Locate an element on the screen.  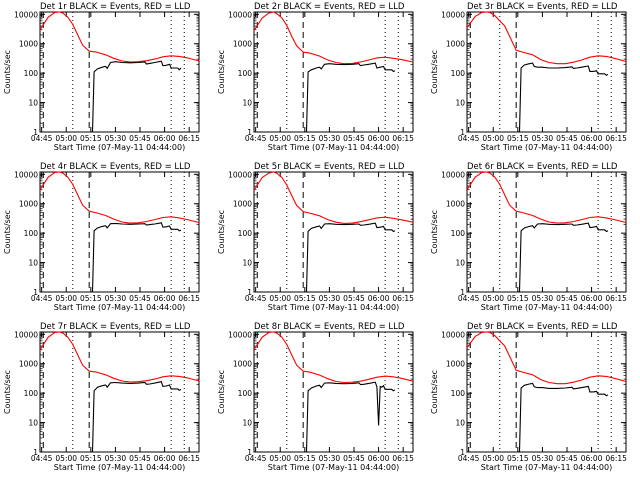
chart-title: Det 1r BLACK = Events, RED = LLD is located at coordinates (115, 7).